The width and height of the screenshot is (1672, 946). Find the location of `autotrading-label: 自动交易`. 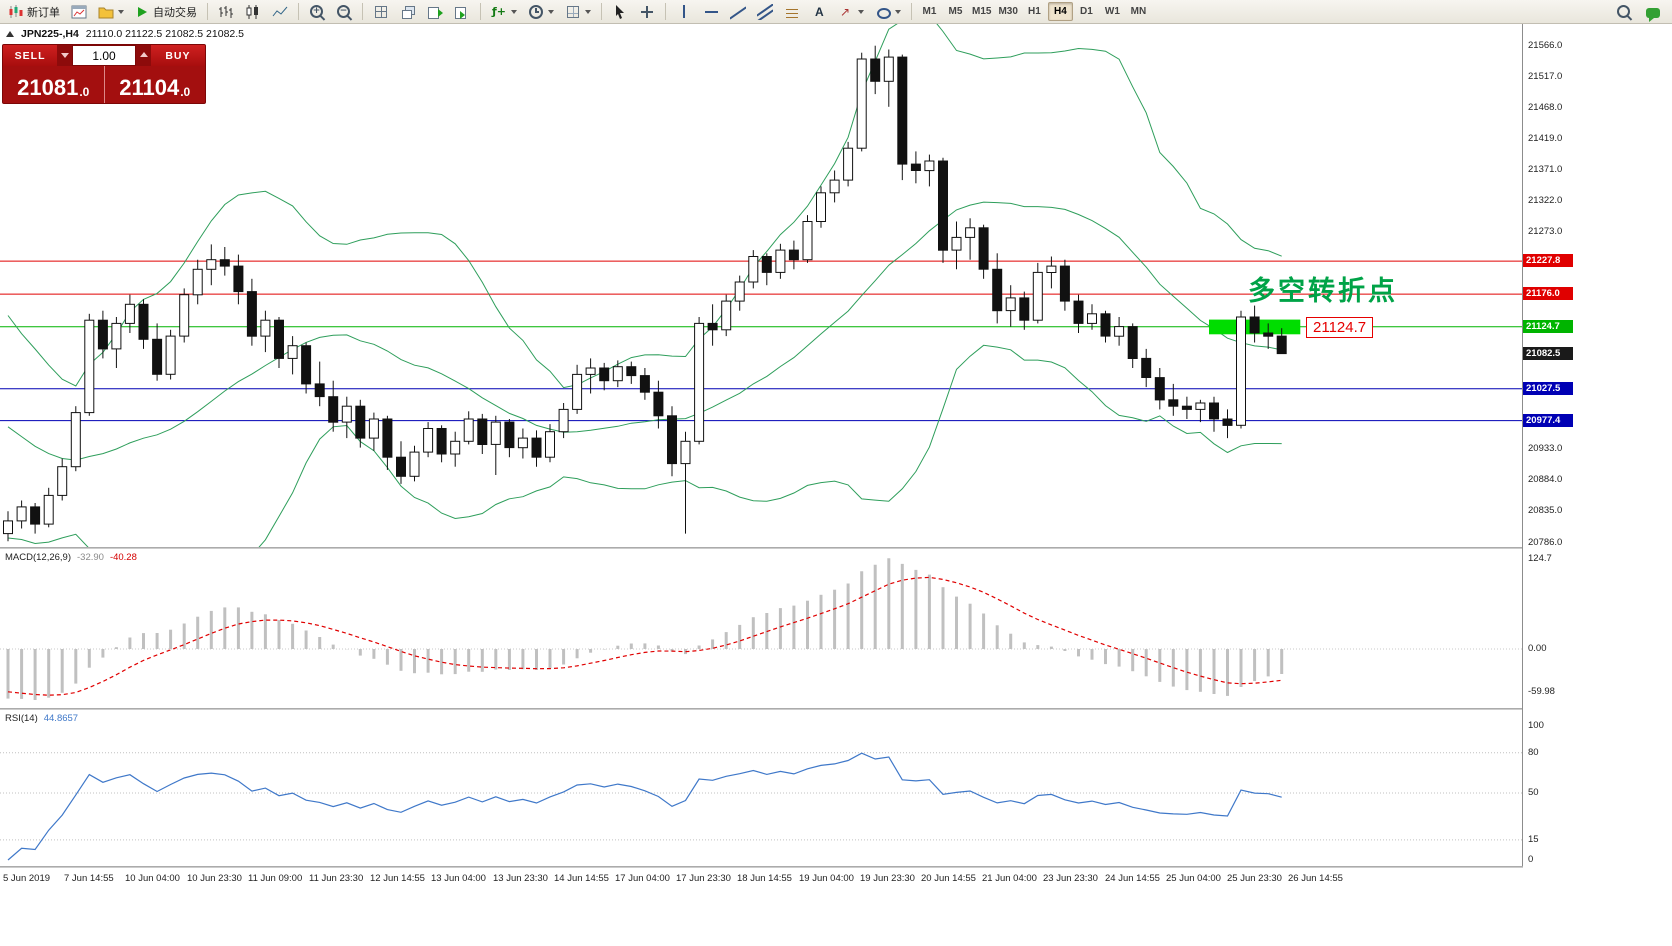

autotrading-label: 自动交易 is located at coordinates (175, 12).